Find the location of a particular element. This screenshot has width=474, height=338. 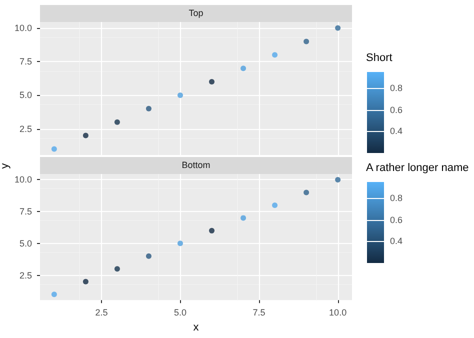

y-axis-title: y is located at coordinates (5, 166).